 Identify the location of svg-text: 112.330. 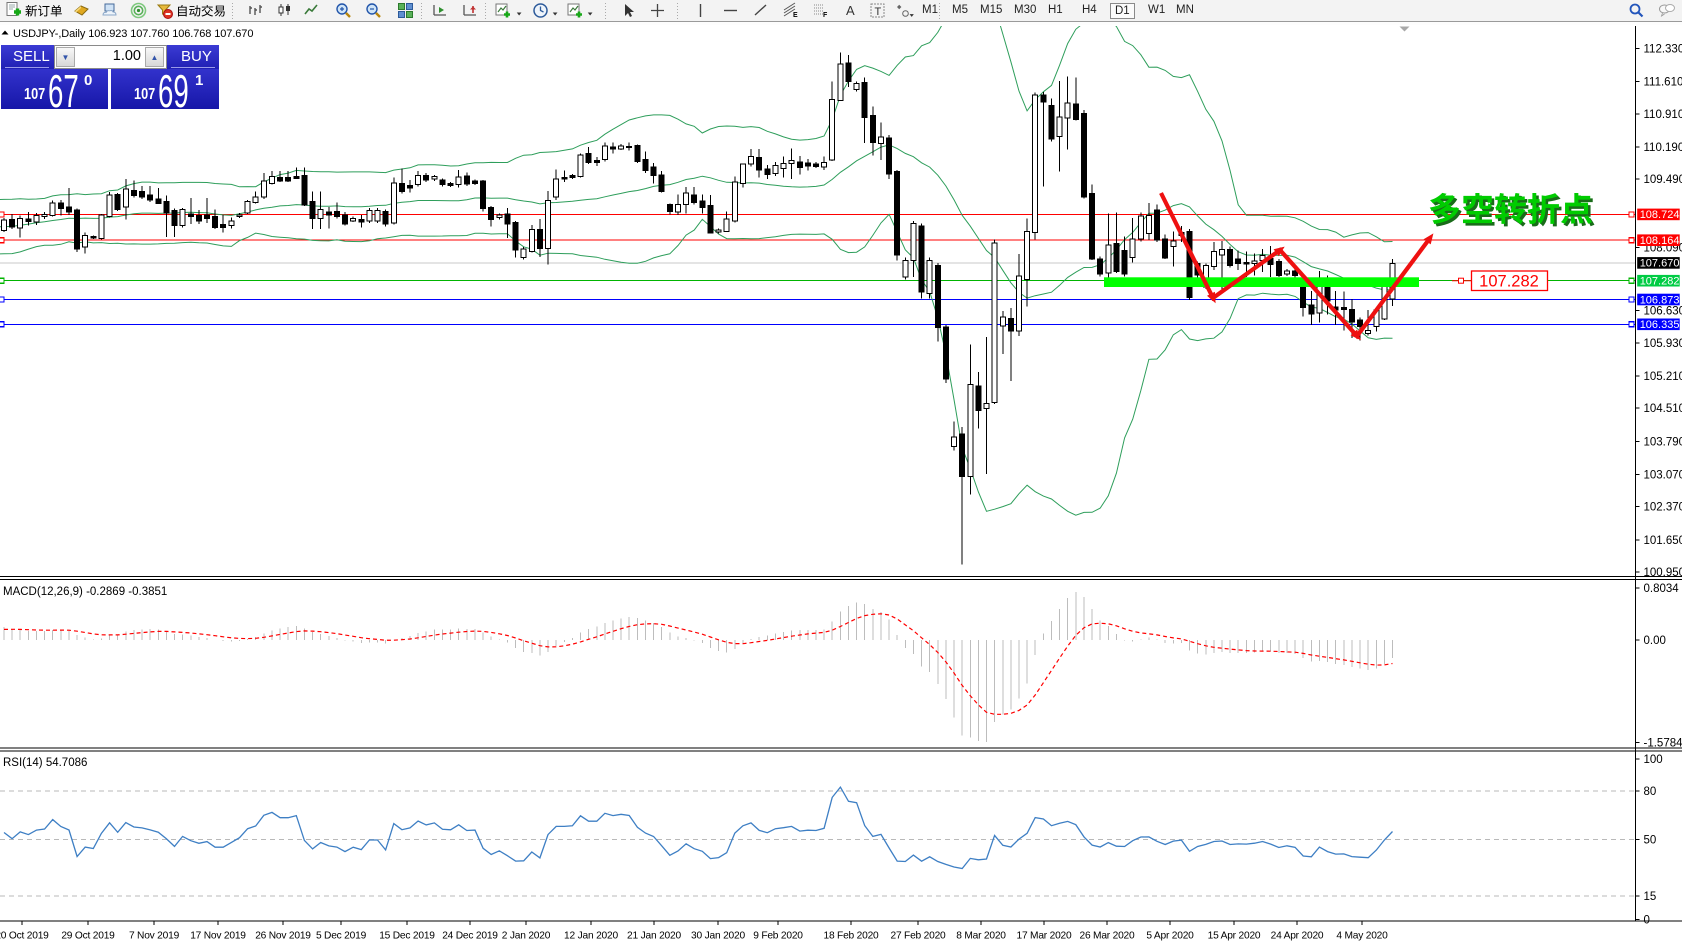
(1663, 50).